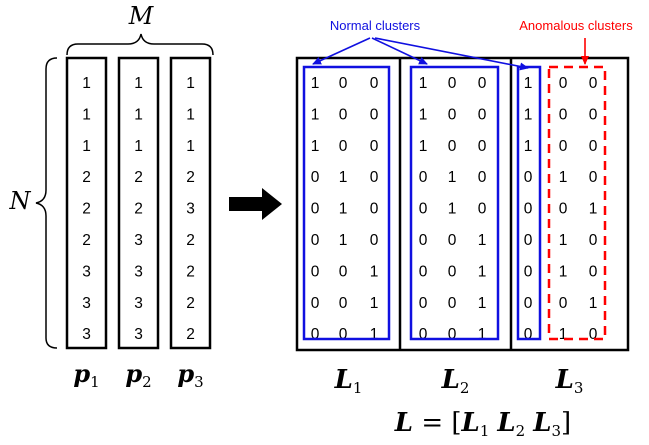  I want to click on input-column-label: p3, so click(190, 375).